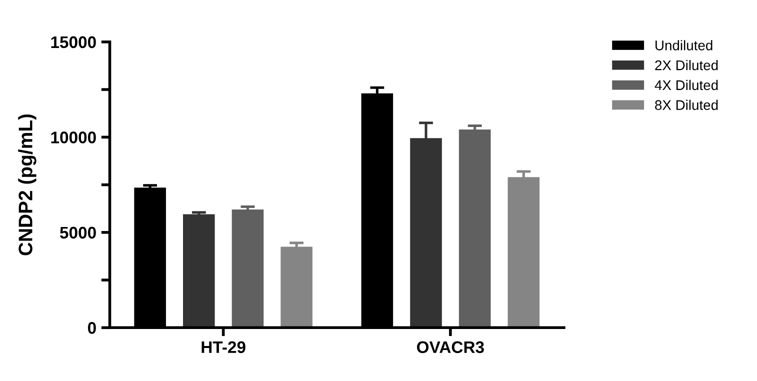  What do you see at coordinates (684, 45) in the screenshot?
I see `legend-label: Undiluted` at bounding box center [684, 45].